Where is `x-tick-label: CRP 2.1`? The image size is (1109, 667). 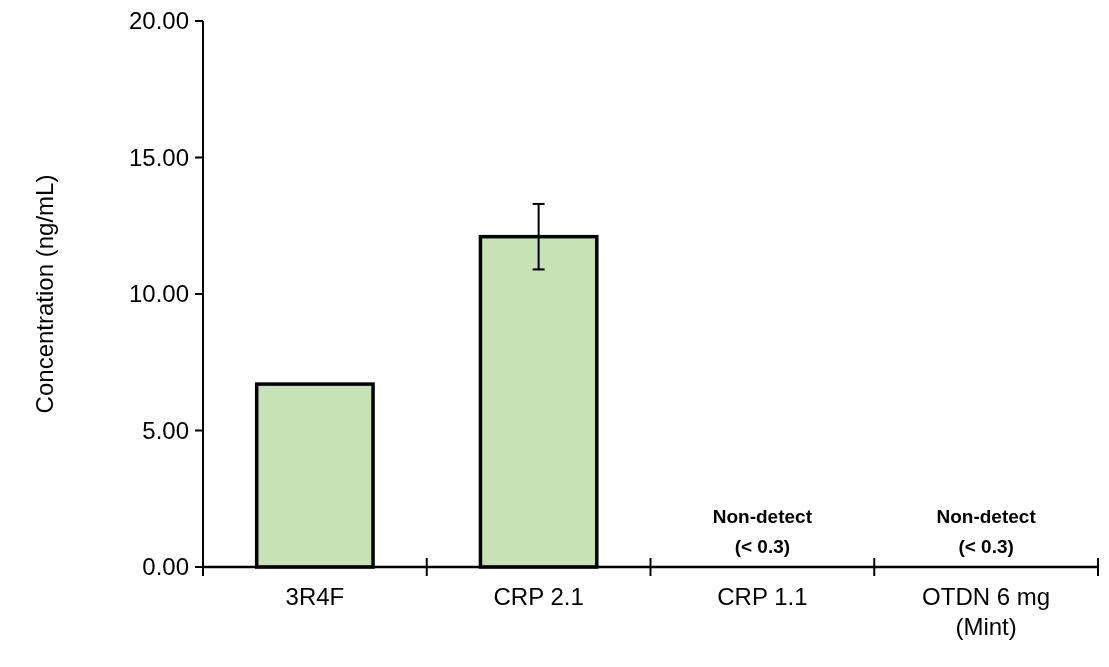
x-tick-label: CRP 2.1 is located at coordinates (538, 596).